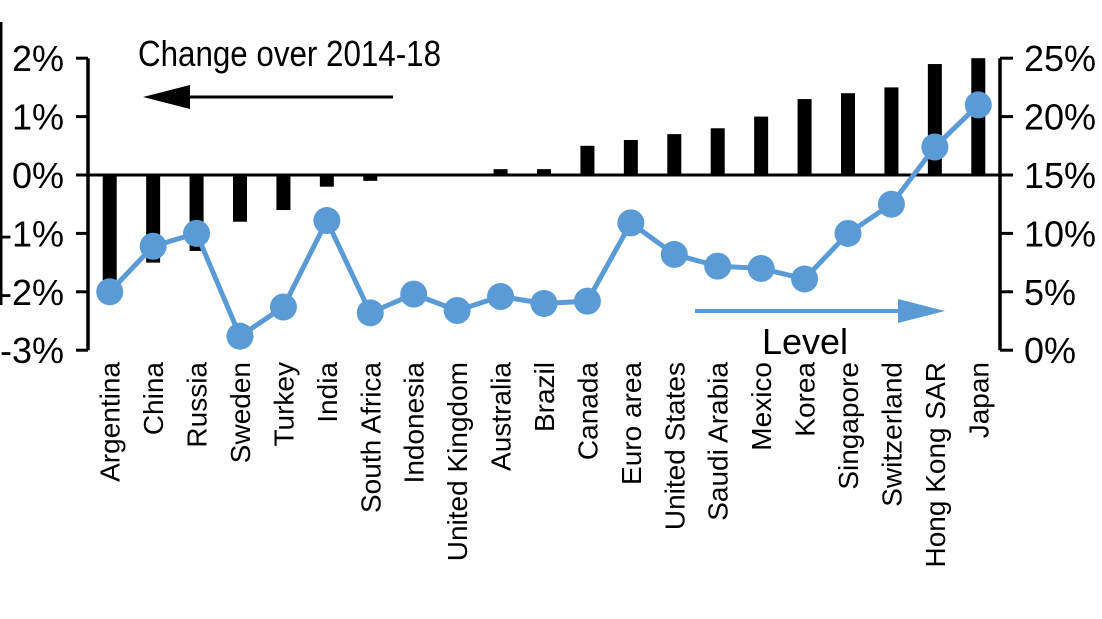 The image size is (1102, 619). I want to click on bar-mexico, so click(761, 145).